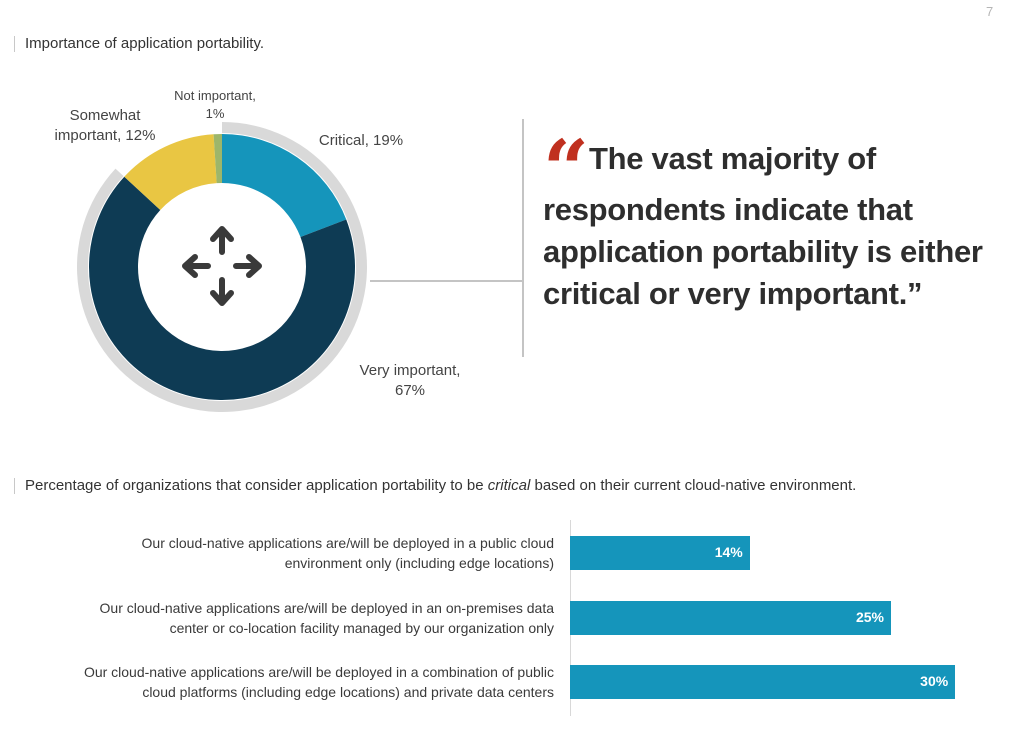 The width and height of the screenshot is (1024, 731). What do you see at coordinates (170, 172) in the screenshot?
I see `slice-somewhat-important` at bounding box center [170, 172].